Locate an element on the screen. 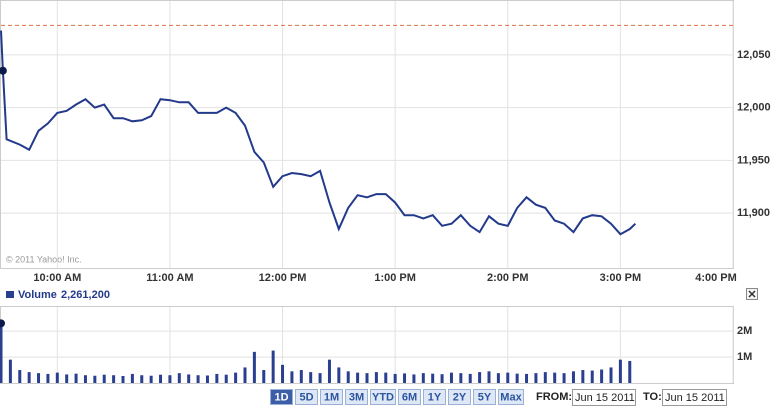  range-button-label: 2Y is located at coordinates (460, 397).